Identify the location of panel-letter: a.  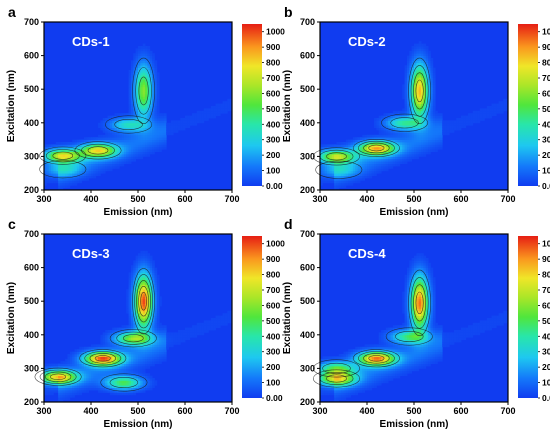
(12, 12).